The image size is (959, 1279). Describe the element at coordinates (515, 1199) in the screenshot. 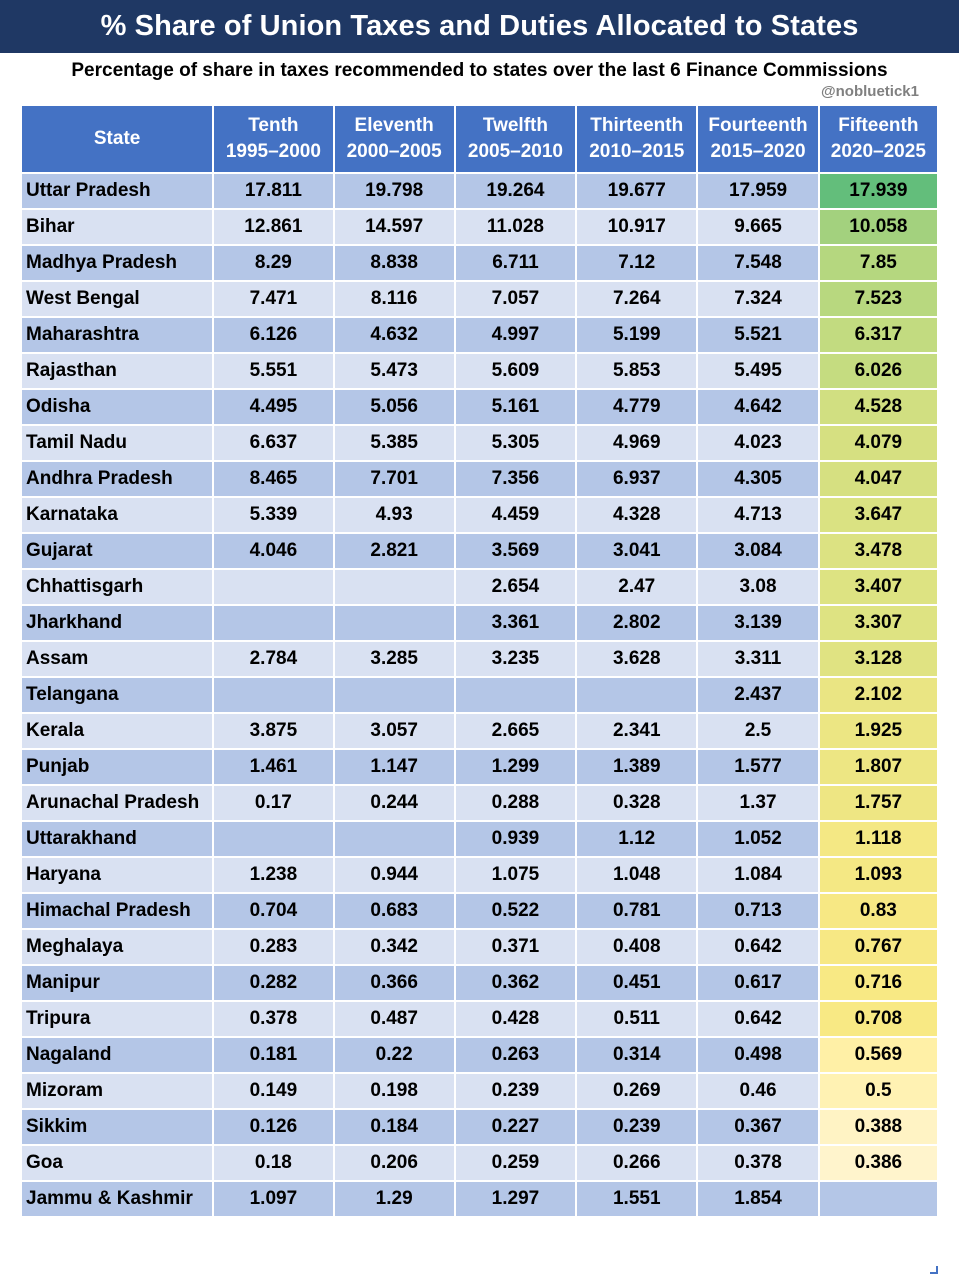

I see `value-cell: 1.297` at that location.